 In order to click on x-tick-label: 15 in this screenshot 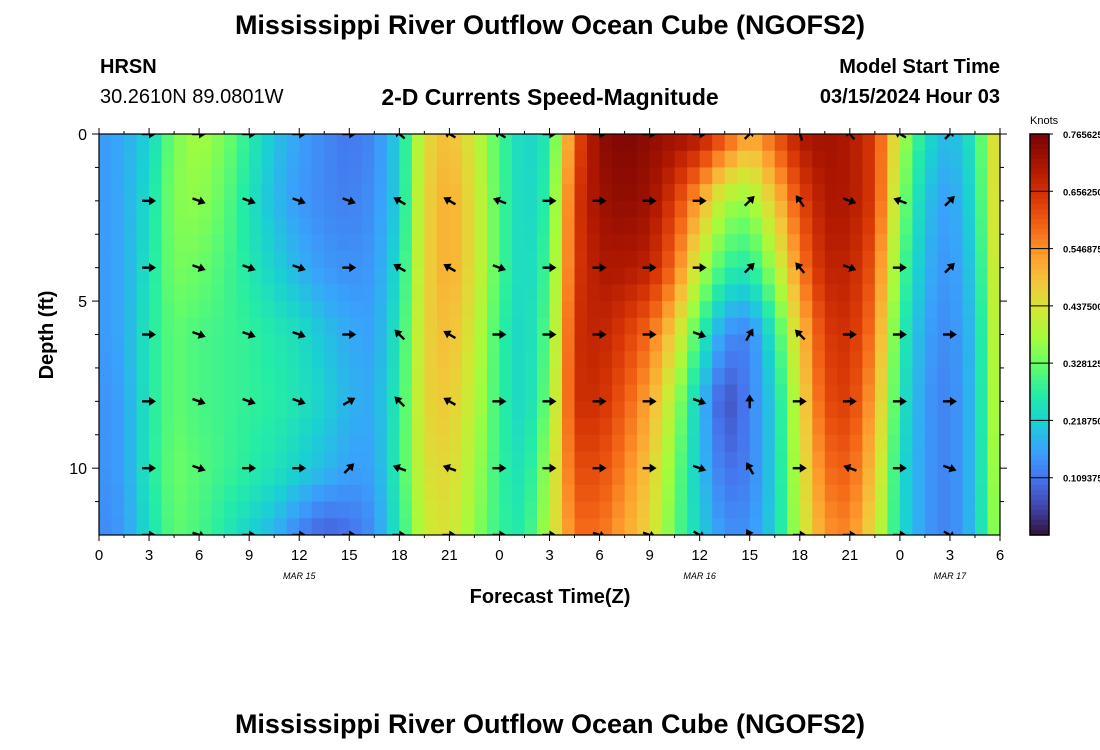, I will do `click(349, 555)`.